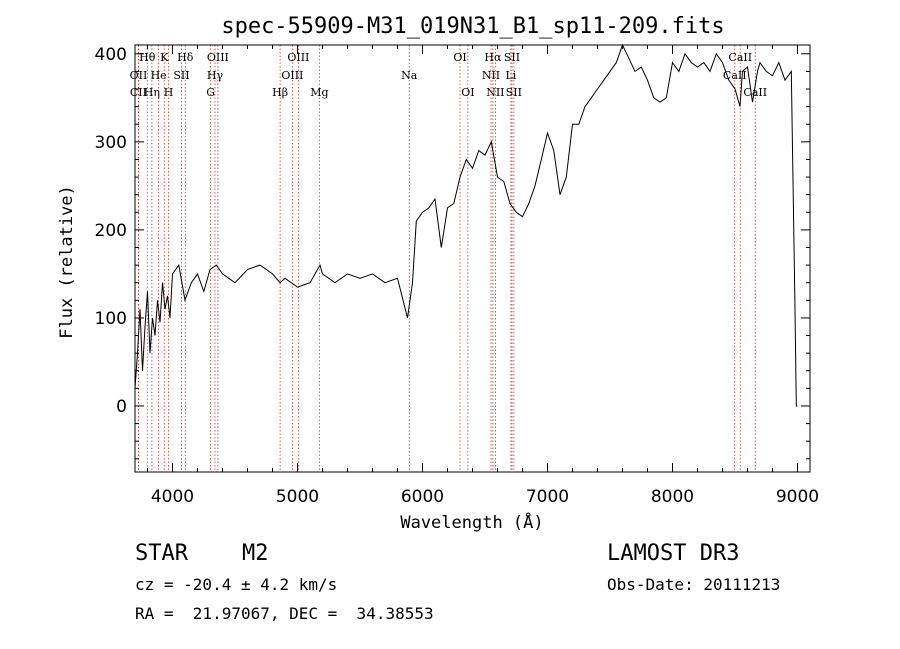 The image size is (900, 649). I want to click on line-label: Hθ, so click(147, 57).